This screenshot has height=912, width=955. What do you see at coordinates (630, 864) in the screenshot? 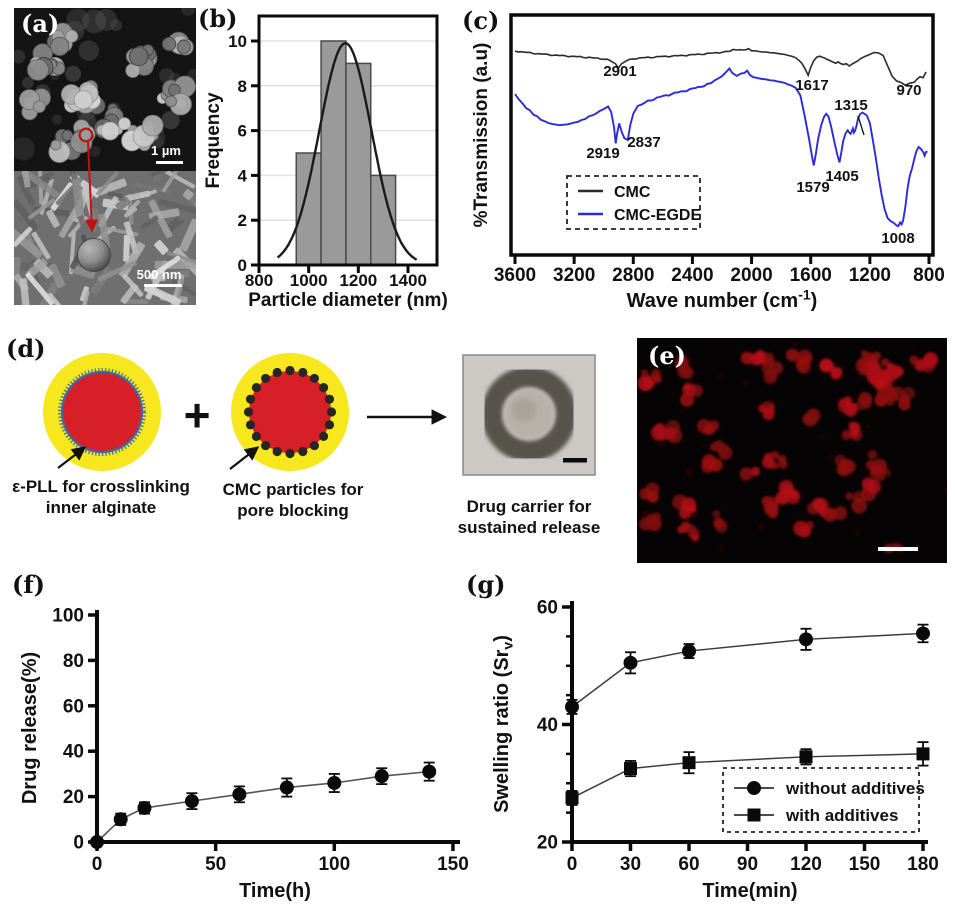
I see `svg-text: 30` at bounding box center [630, 864].